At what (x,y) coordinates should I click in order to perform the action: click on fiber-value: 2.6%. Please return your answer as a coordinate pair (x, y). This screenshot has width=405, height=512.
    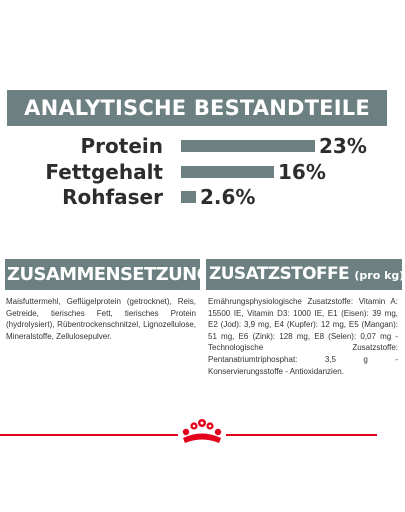
    Looking at the image, I should click on (228, 197).